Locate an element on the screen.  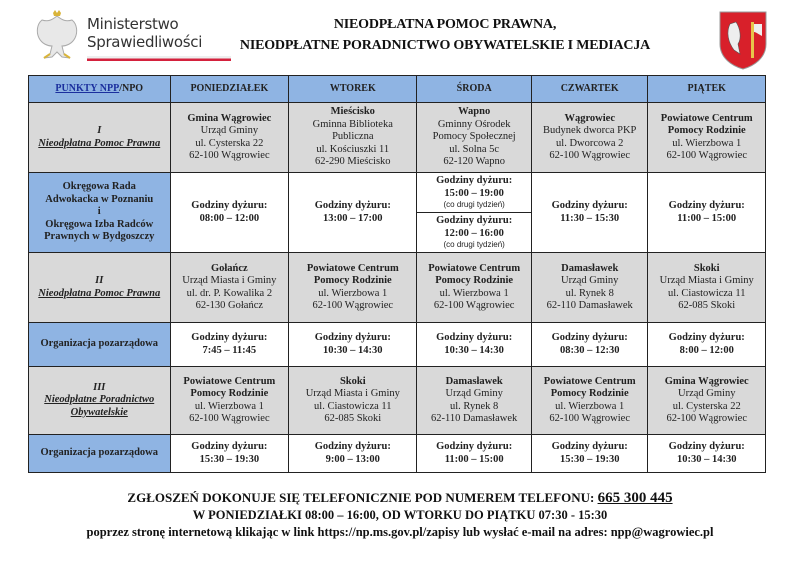
row-label-line: I is located at coordinates (99, 130).